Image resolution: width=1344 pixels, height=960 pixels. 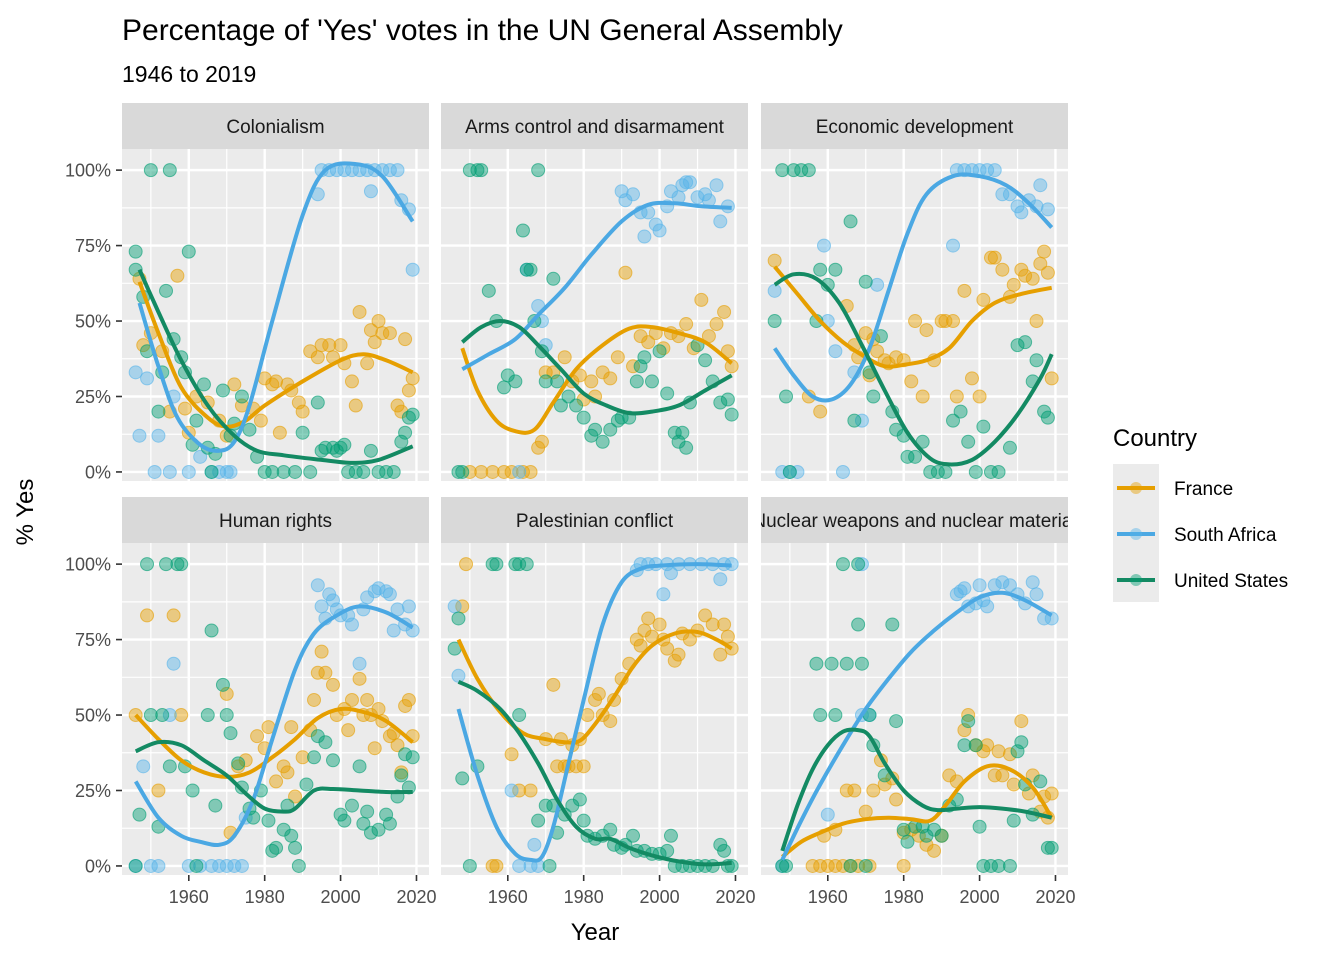 What do you see at coordinates (98, 866) in the screenshot?
I see `y-tick-label: 0%` at bounding box center [98, 866].